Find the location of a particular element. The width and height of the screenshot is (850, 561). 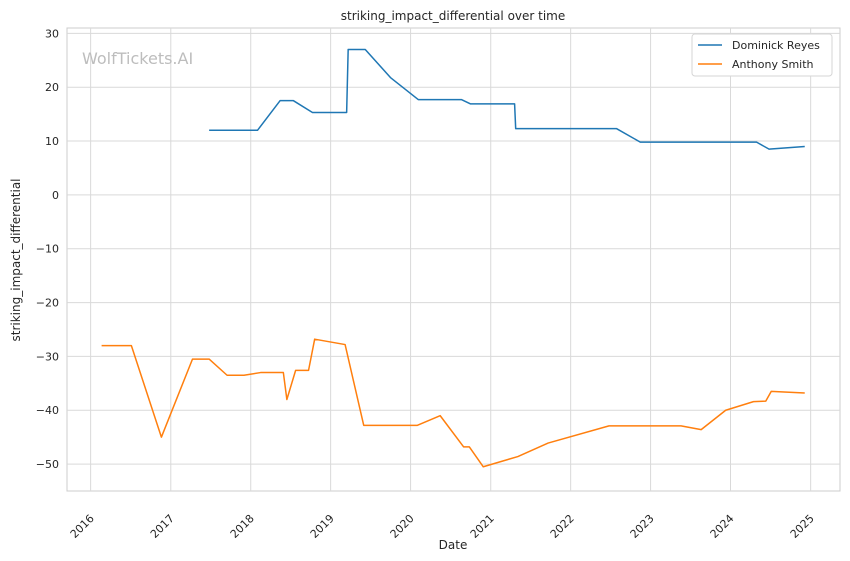

legend-box is located at coordinates (762, 55).